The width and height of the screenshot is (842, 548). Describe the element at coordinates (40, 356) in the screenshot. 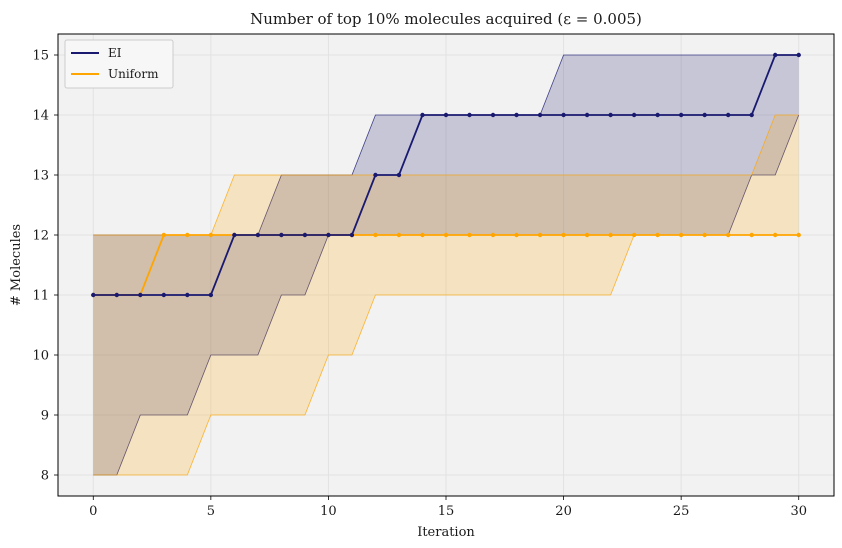

I see `y-tick-label: 10` at that location.